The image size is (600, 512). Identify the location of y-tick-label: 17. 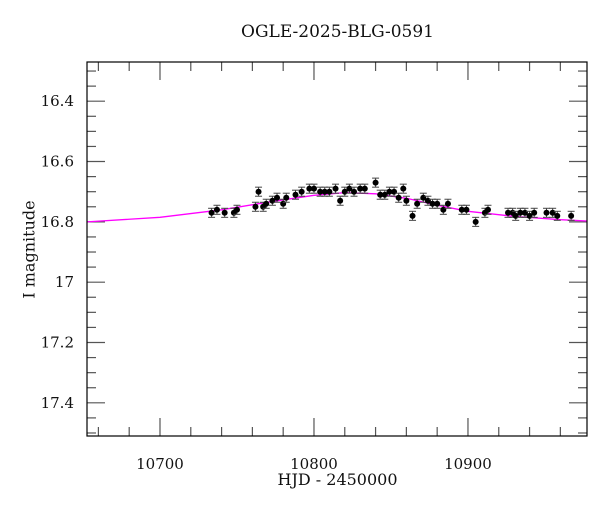
(64, 282).